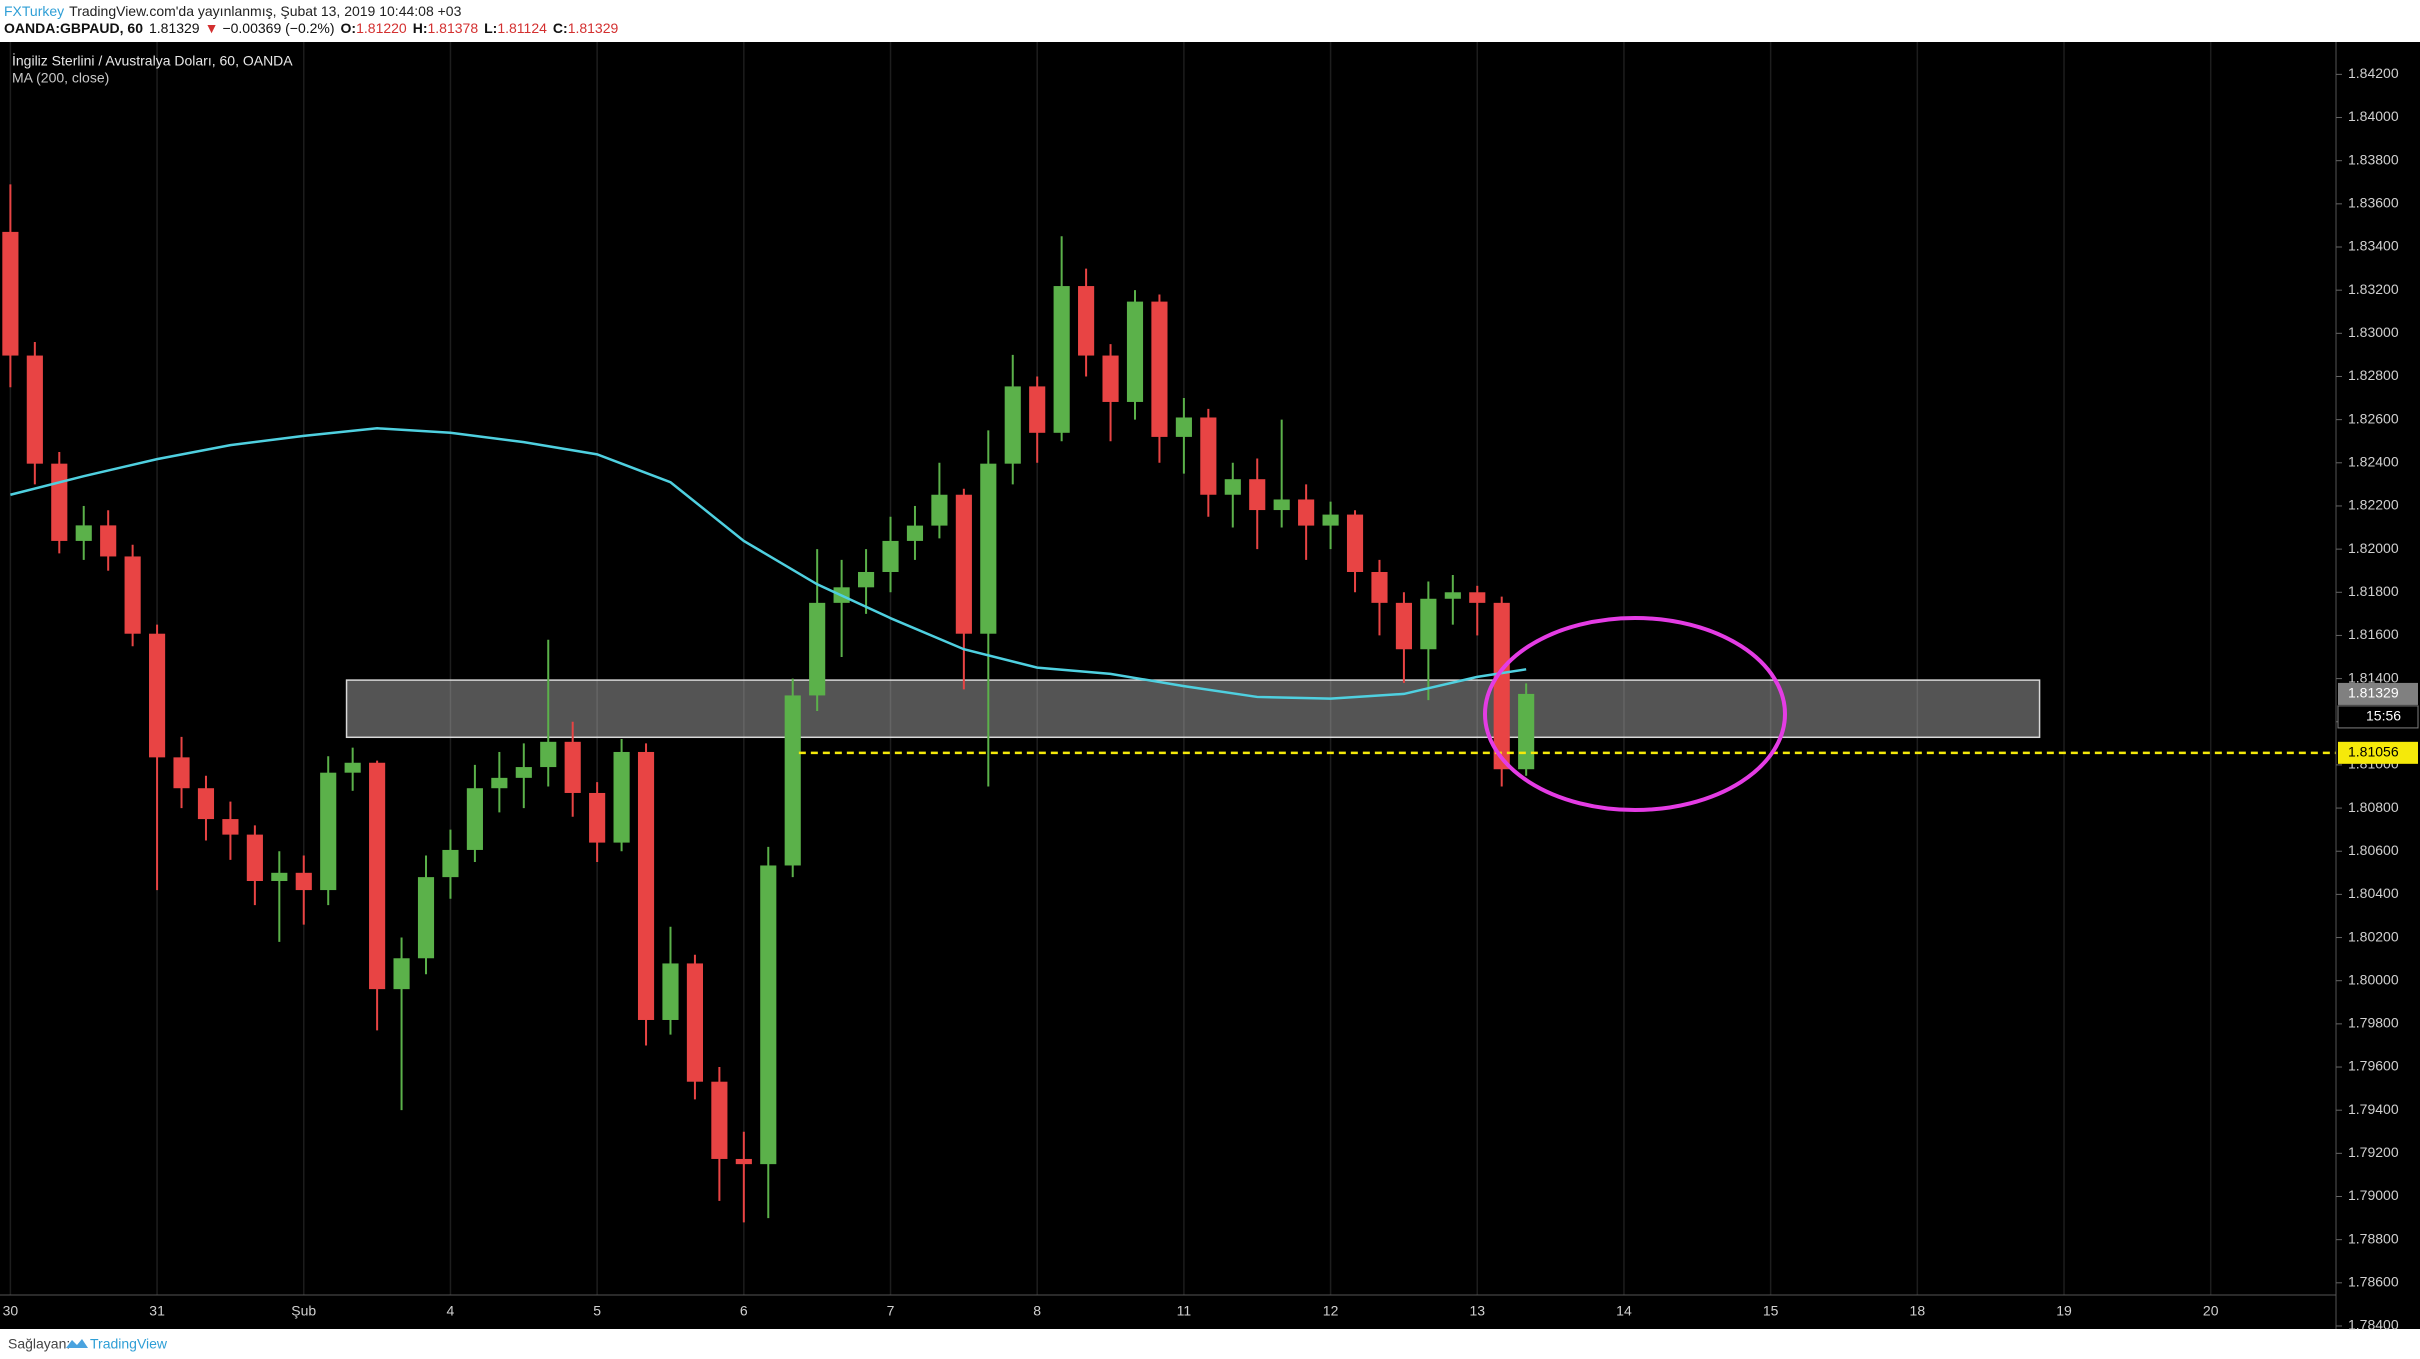 The height and width of the screenshot is (1359, 2420). What do you see at coordinates (1624, 1311) in the screenshot?
I see `x-tick-label: 14` at bounding box center [1624, 1311].